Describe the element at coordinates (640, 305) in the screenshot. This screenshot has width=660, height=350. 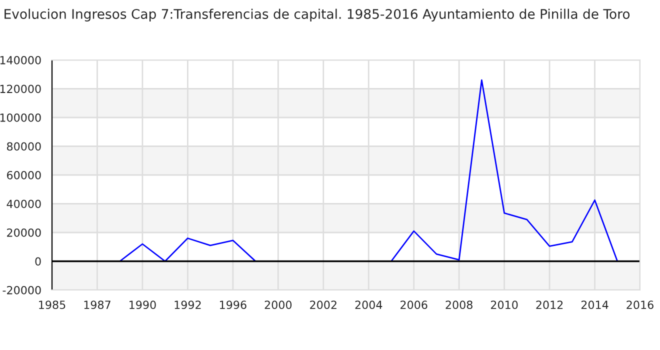
I see `x-tick-label: 2016` at that location.